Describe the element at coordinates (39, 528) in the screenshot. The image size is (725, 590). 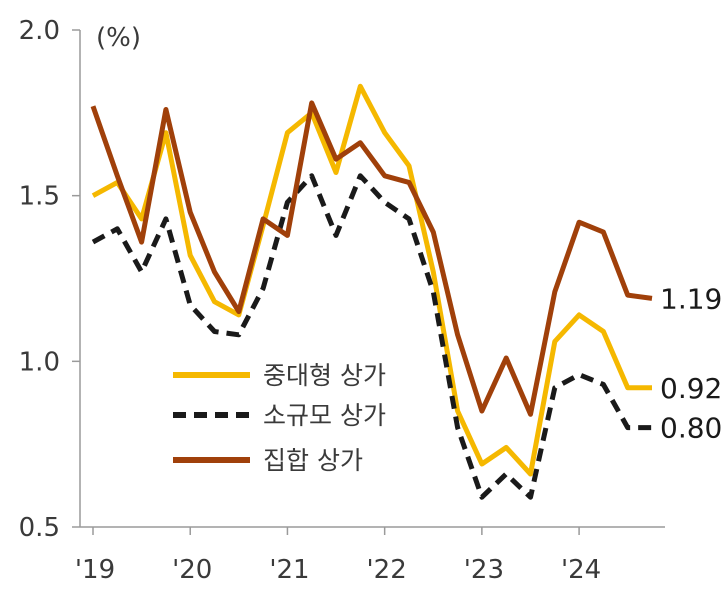
I see `y-tick-label: 0.5` at that location.